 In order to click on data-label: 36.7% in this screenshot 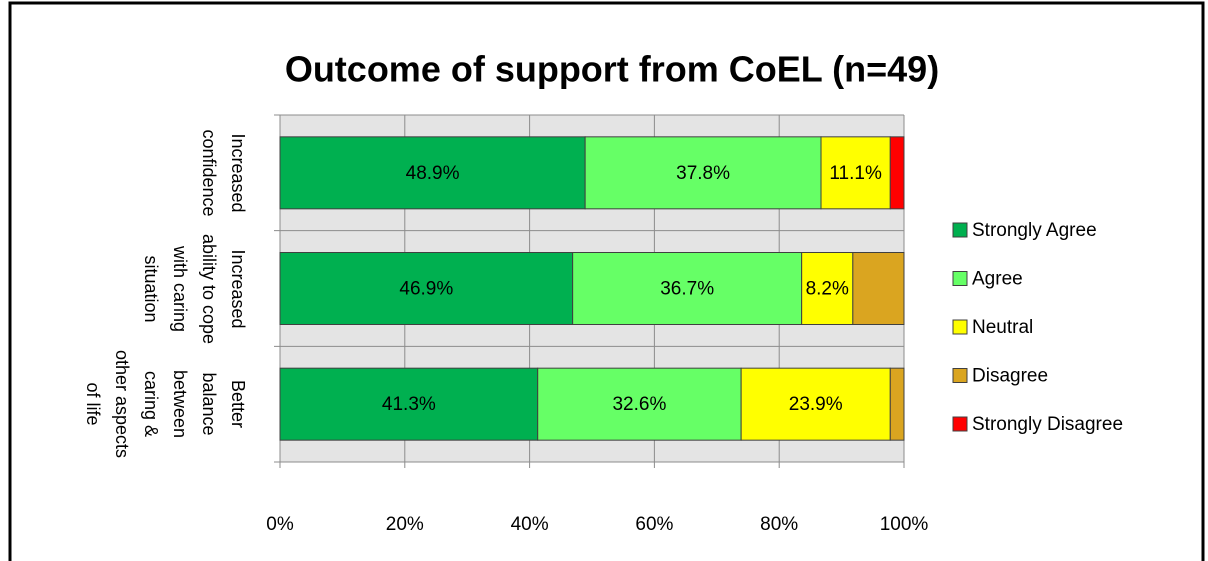, I will do `click(687, 289)`.